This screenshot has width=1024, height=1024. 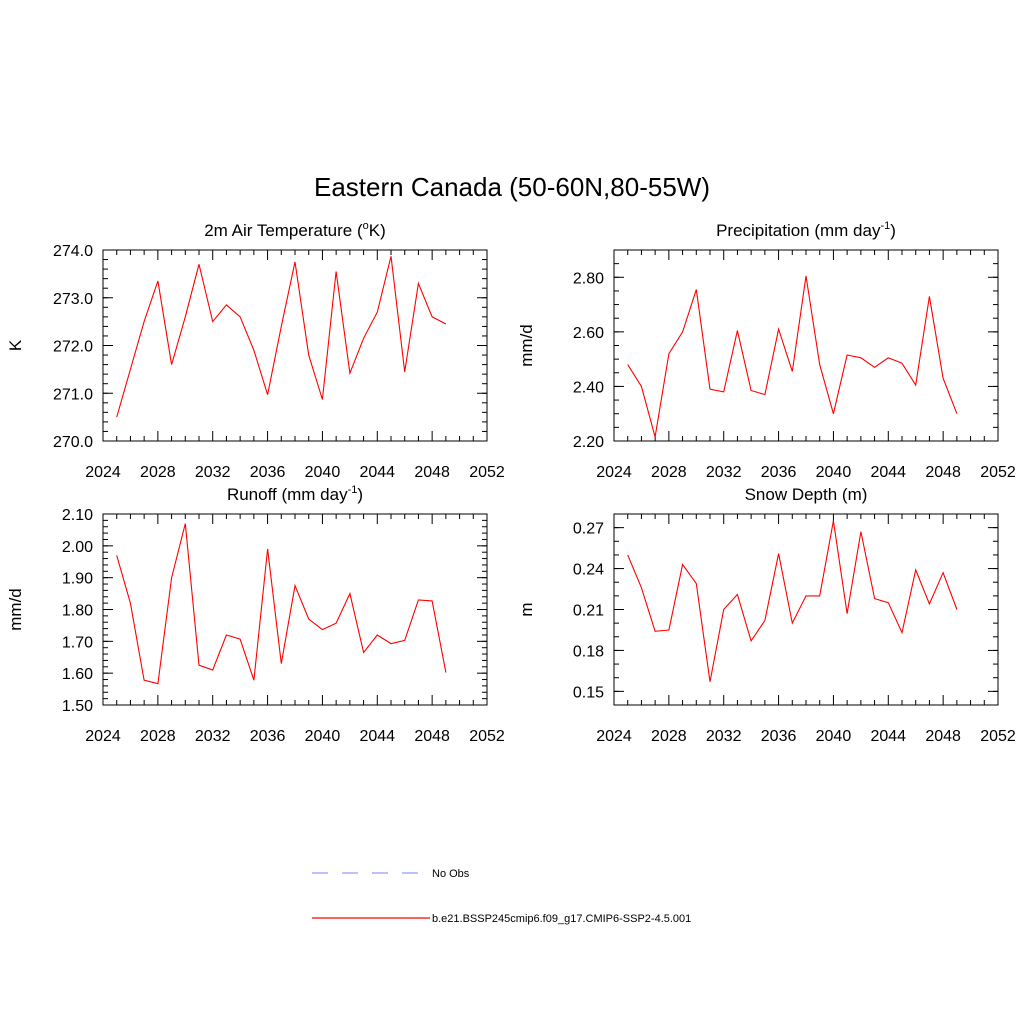 What do you see at coordinates (73, 251) in the screenshot?
I see `y-tick-label: 274.0` at bounding box center [73, 251].